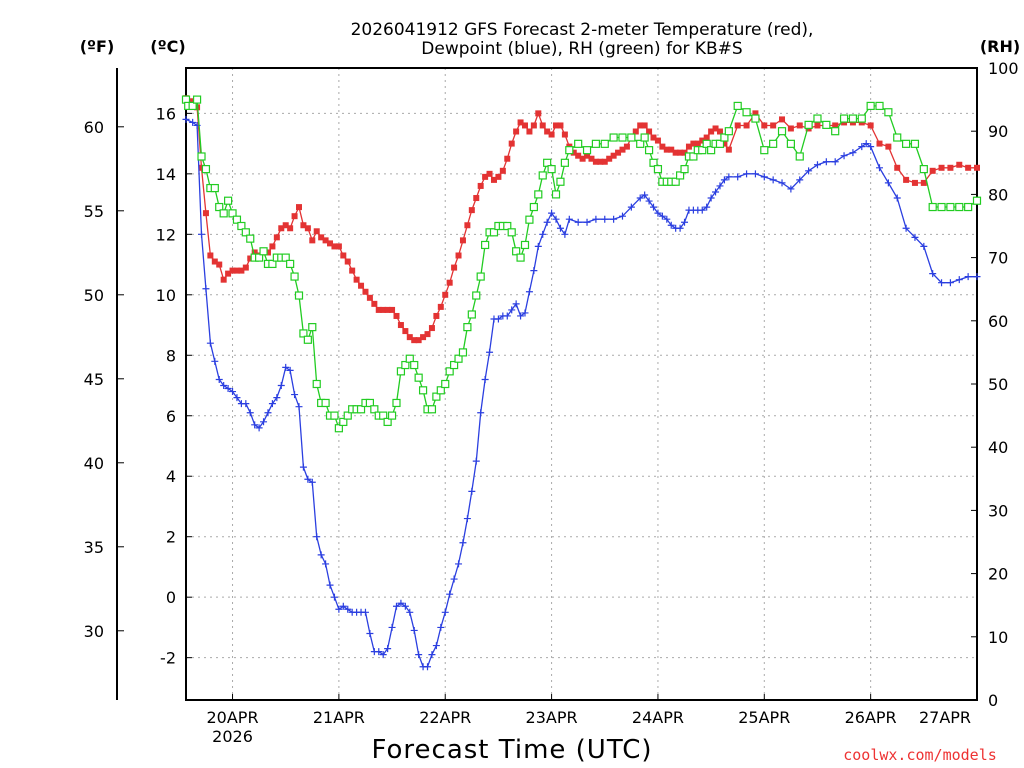  I want to click on credit-link: coolwx.com/models, so click(920, 755).